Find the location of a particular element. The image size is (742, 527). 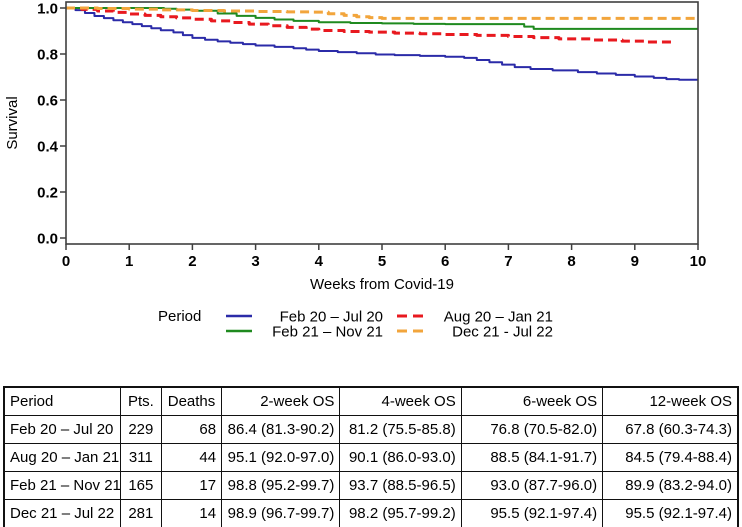

table-cell: 89.9 (83.2-94.0) is located at coordinates (670, 485).